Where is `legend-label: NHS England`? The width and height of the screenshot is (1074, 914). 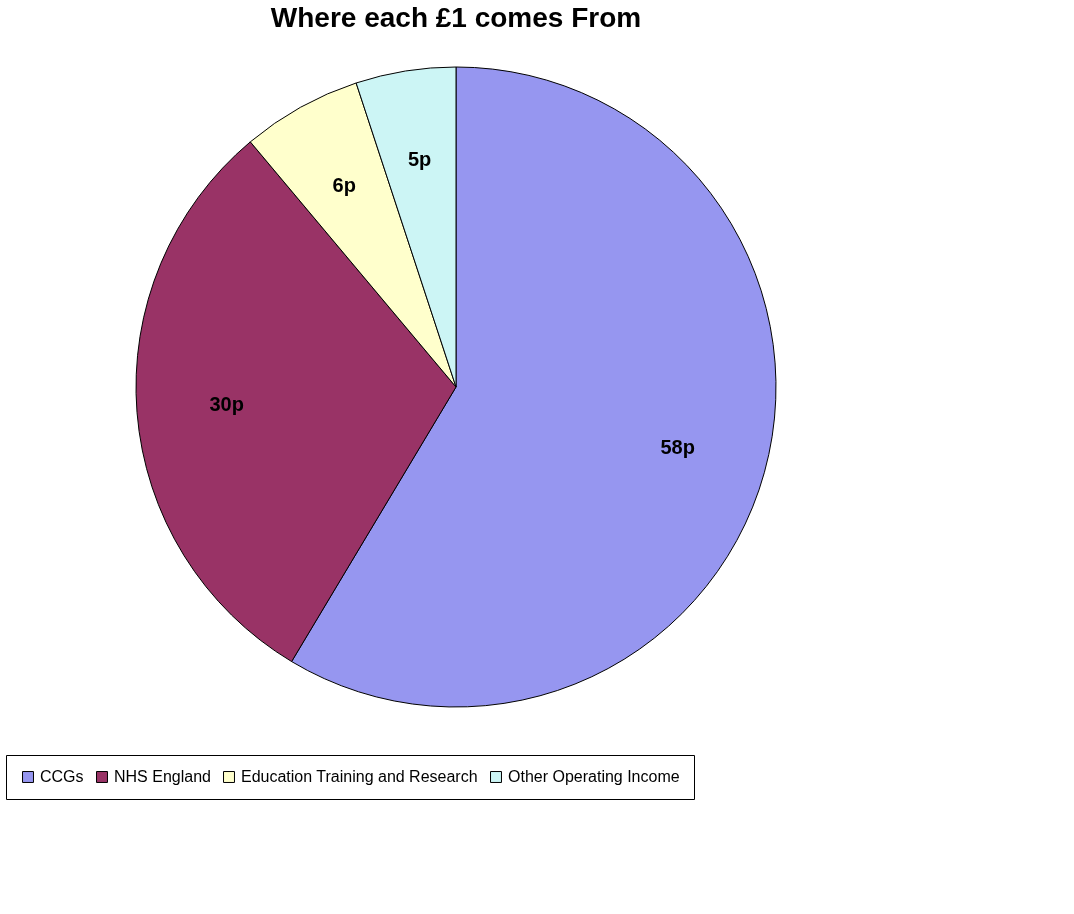
legend-label: NHS England is located at coordinates (162, 776).